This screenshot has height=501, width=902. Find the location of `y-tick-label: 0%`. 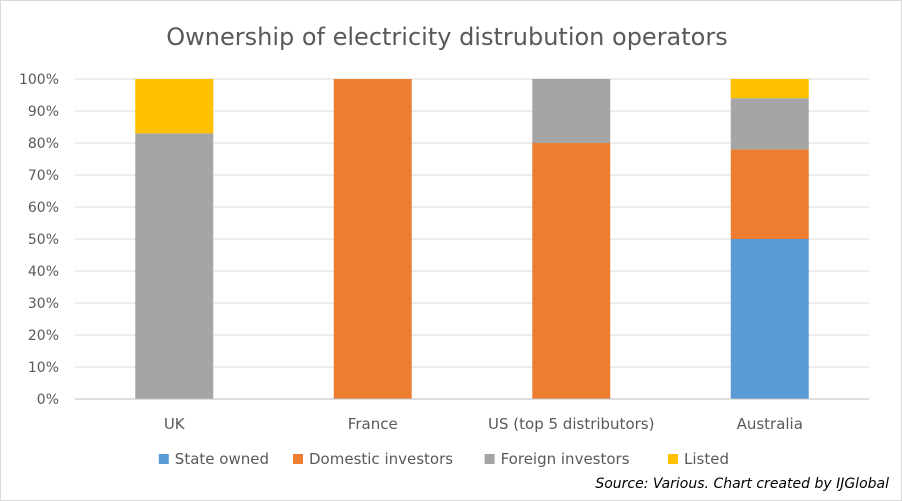

y-tick-label: 0% is located at coordinates (48, 400).